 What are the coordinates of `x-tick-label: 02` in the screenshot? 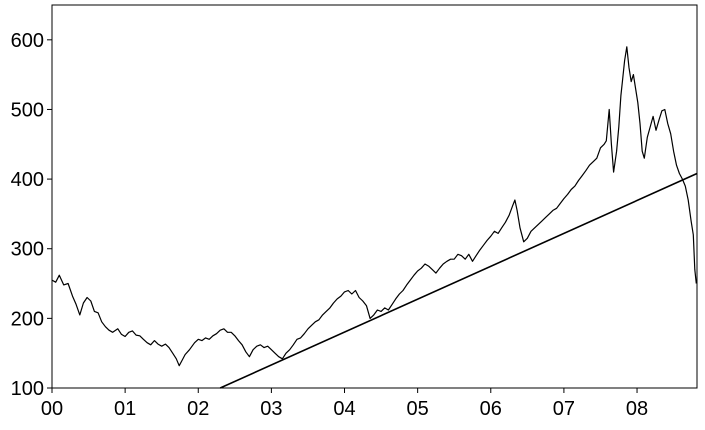 It's located at (198, 409).